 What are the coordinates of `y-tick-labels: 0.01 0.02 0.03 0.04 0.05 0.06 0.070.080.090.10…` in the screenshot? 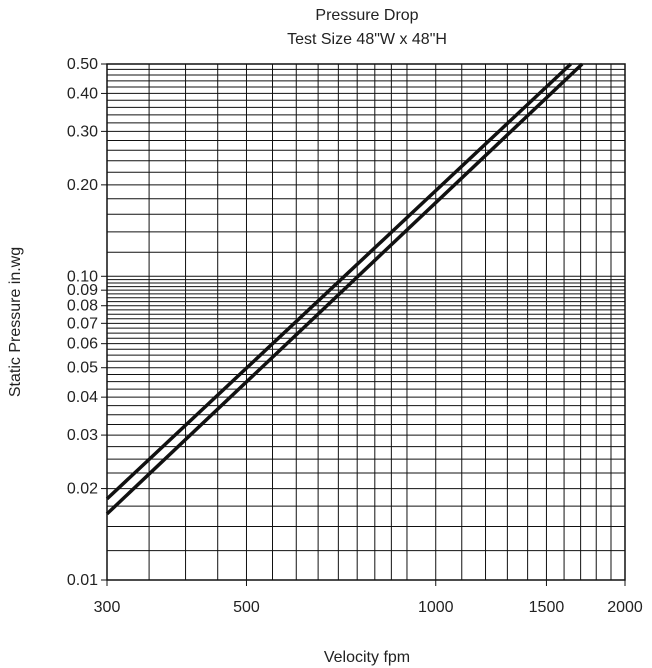 It's located at (87, 322).